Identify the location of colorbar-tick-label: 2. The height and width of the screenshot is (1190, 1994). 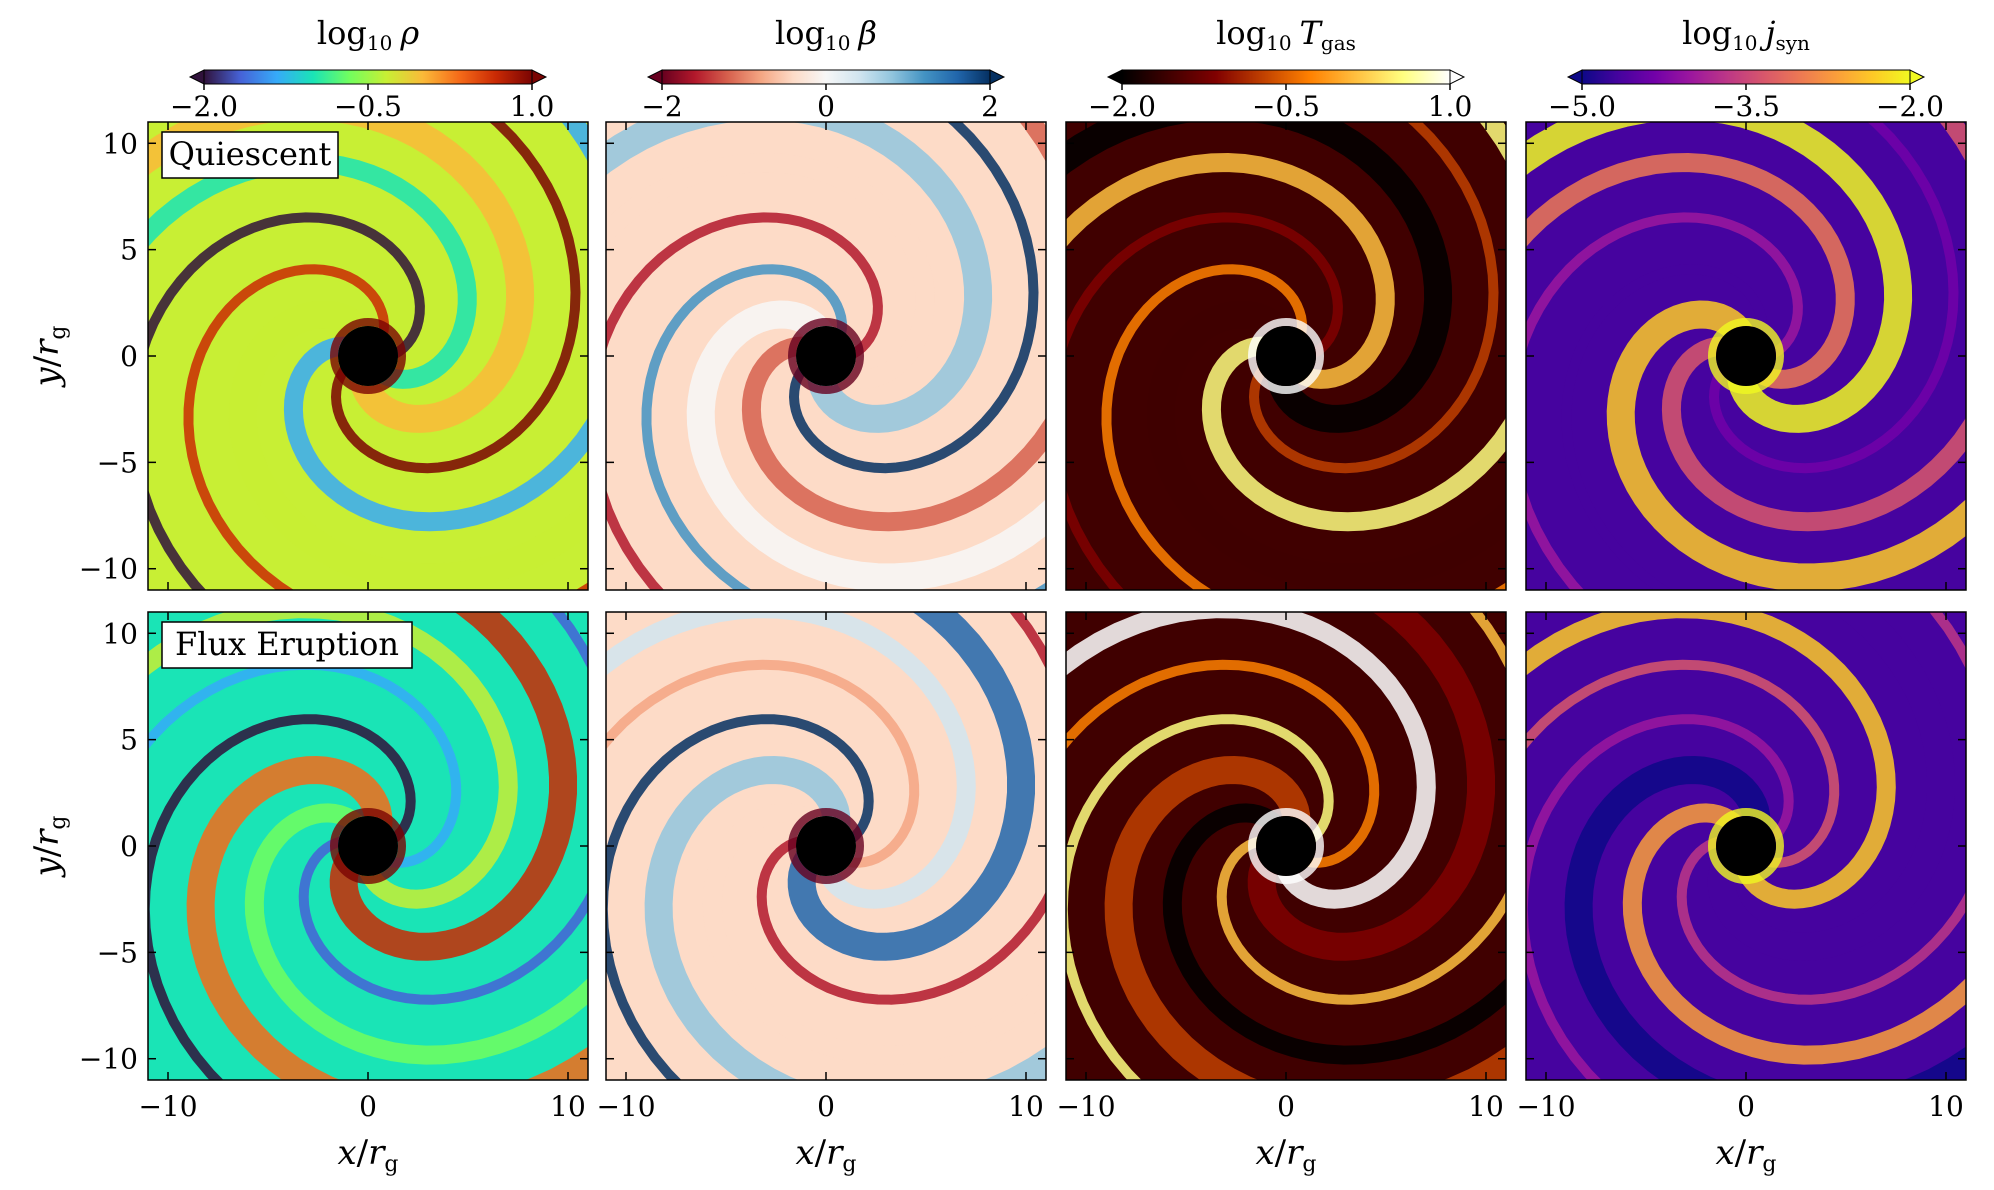
(990, 106).